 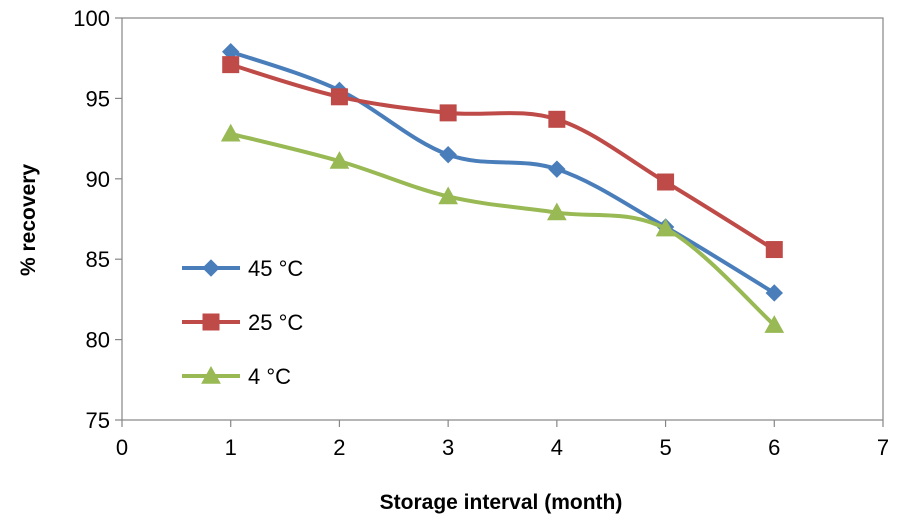 What do you see at coordinates (557, 447) in the screenshot?
I see `x-tick-label: 4` at bounding box center [557, 447].